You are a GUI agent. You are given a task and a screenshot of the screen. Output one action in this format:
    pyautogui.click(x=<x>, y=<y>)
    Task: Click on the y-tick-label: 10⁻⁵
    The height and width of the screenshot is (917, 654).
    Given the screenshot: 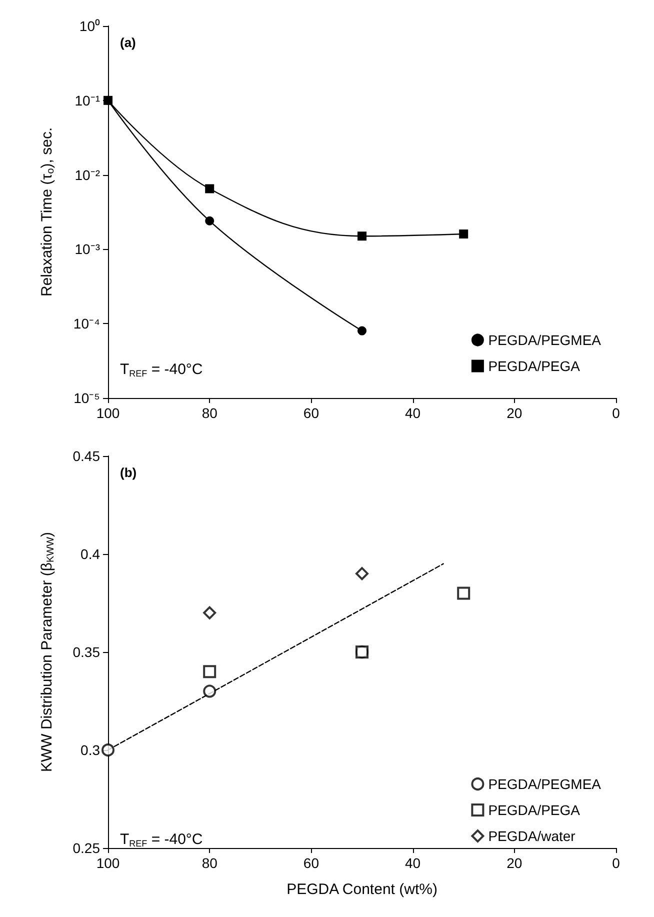 What is the action you would take?
    pyautogui.click(x=87, y=398)
    